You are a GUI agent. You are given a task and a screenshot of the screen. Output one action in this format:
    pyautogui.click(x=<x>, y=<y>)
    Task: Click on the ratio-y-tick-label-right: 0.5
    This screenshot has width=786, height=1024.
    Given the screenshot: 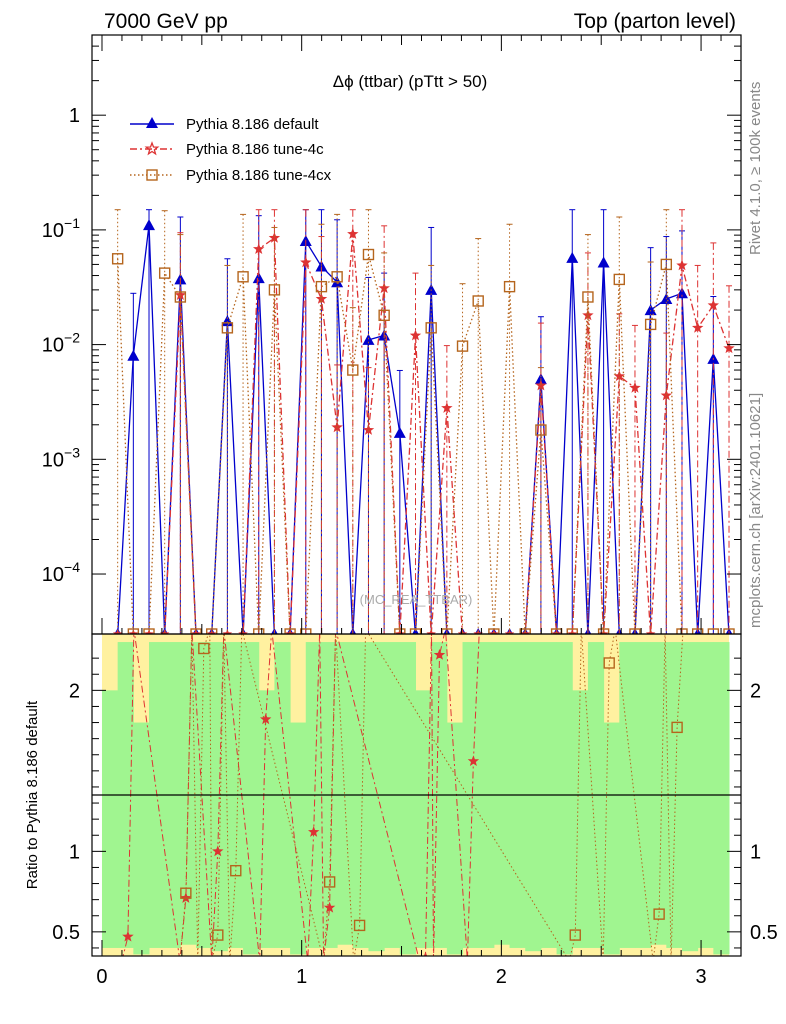 What is the action you would take?
    pyautogui.click(x=764, y=933)
    